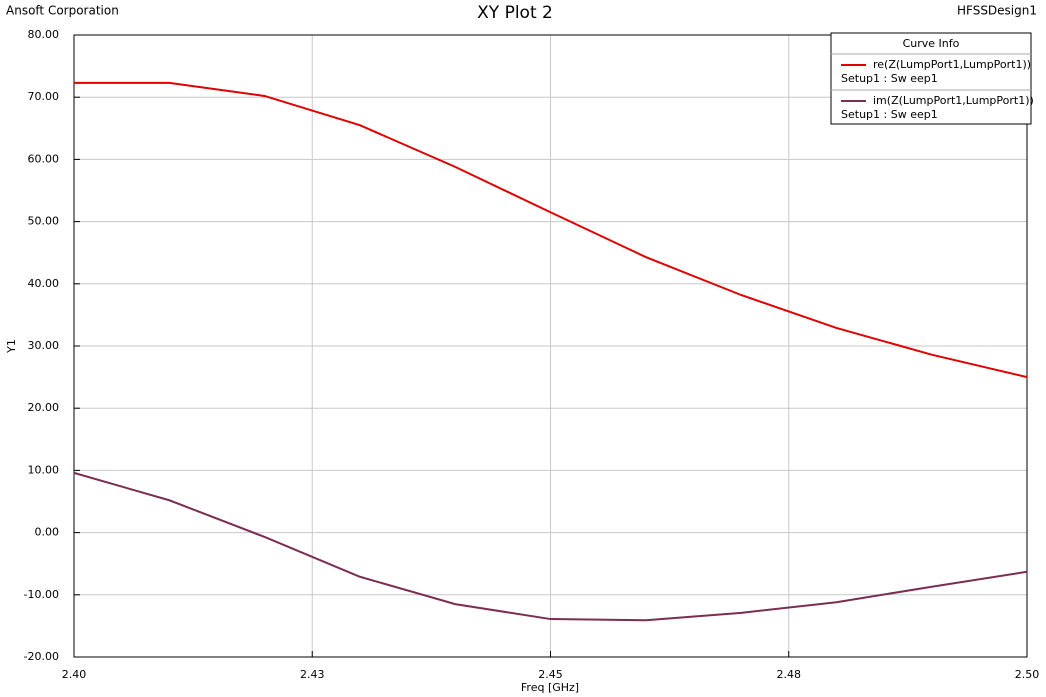 Image resolution: width=1046 pixels, height=697 pixels. I want to click on y-axis-label: Y1, so click(11, 346).